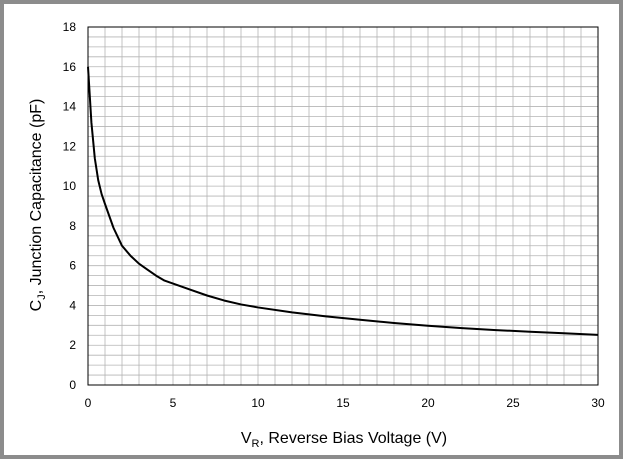  What do you see at coordinates (70, 67) in the screenshot?
I see `y-tick-label: 16` at bounding box center [70, 67].